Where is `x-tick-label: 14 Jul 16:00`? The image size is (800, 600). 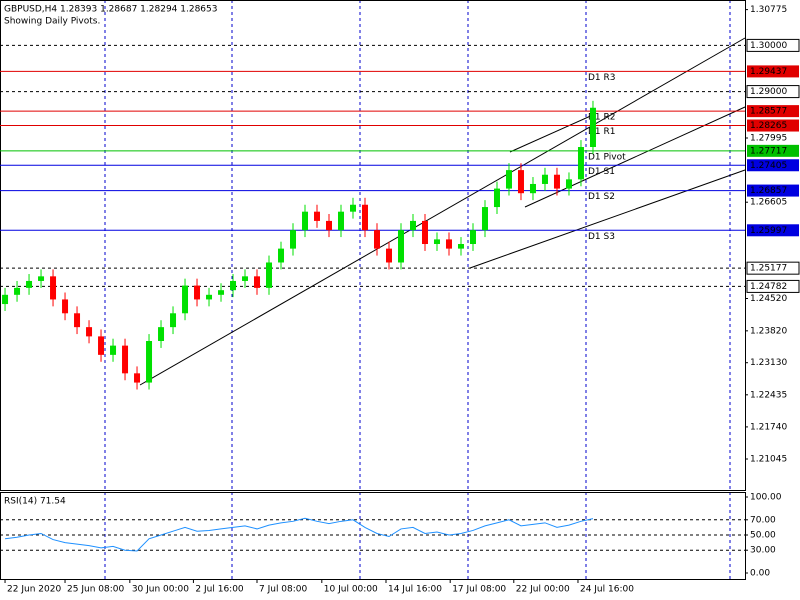
x-tick-label: 14 Jul 16:00 is located at coordinates (415, 590).